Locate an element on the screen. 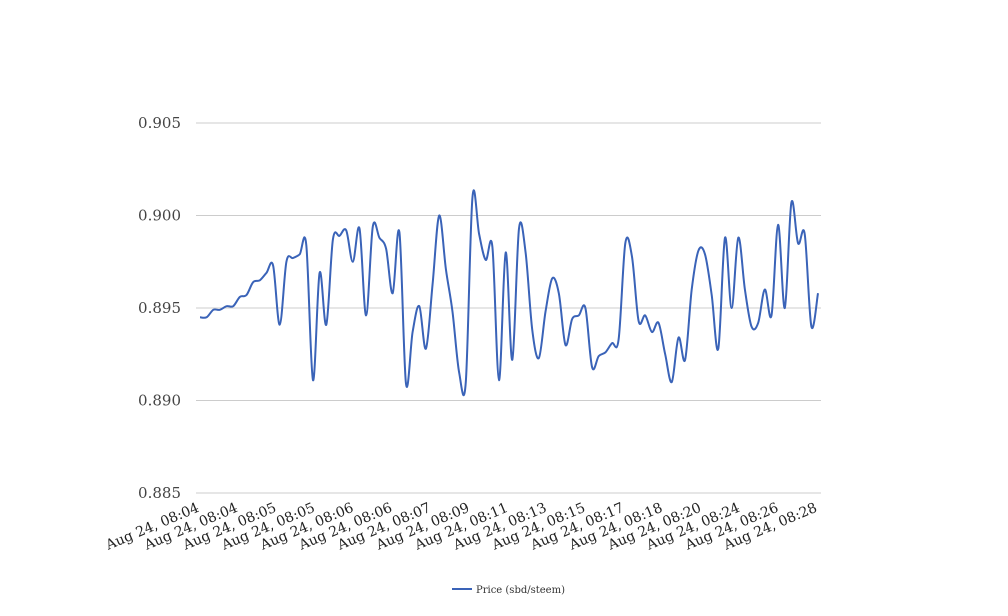 The image size is (1008, 616). y-tick-label: 0.895 is located at coordinates (159, 308).